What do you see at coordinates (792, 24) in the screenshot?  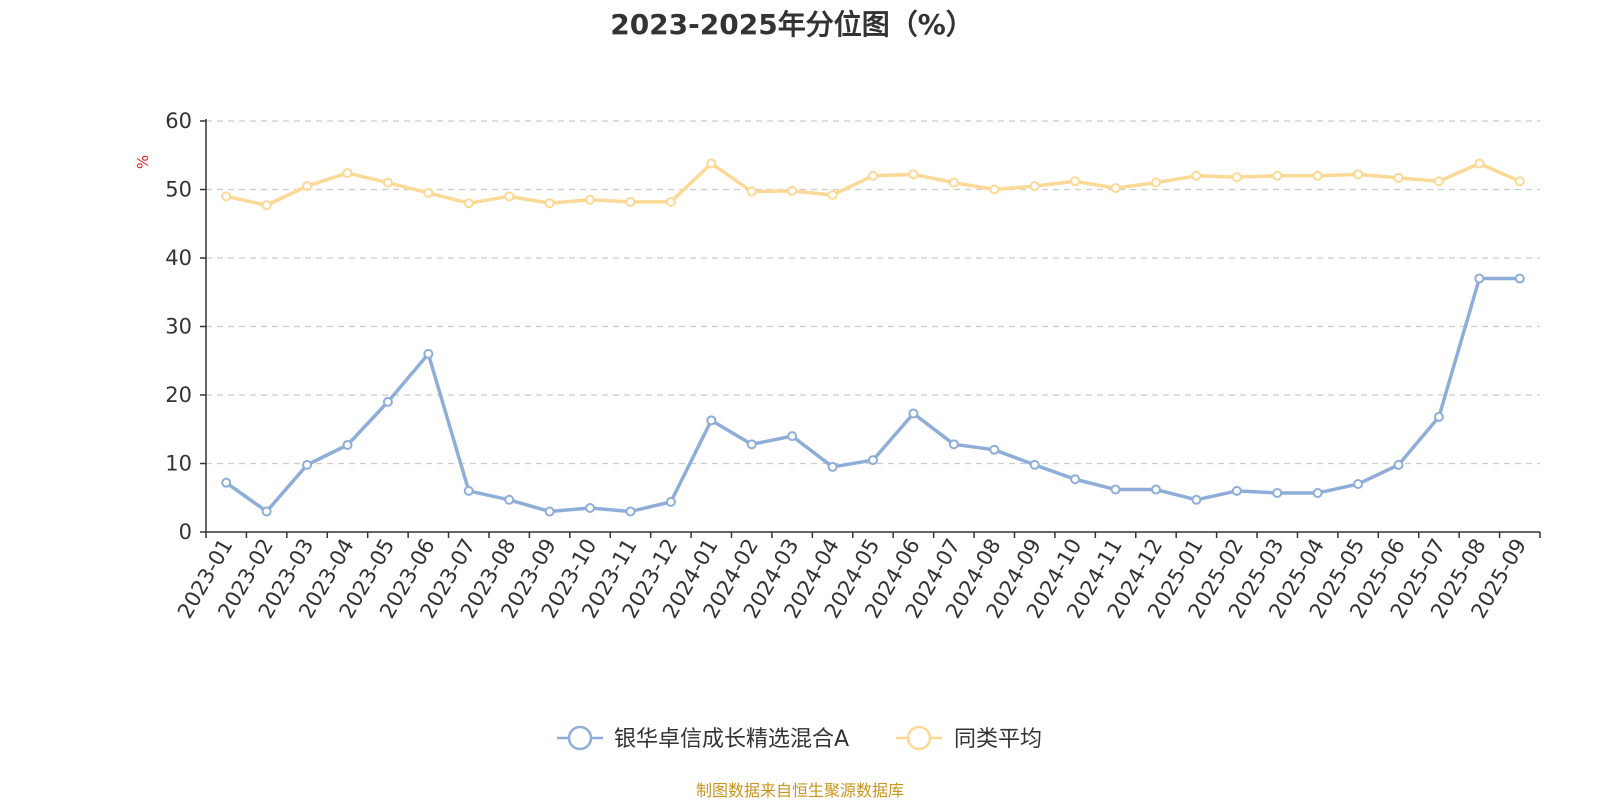 I see `chart-title: 2023-2025年分位图（%）` at bounding box center [792, 24].